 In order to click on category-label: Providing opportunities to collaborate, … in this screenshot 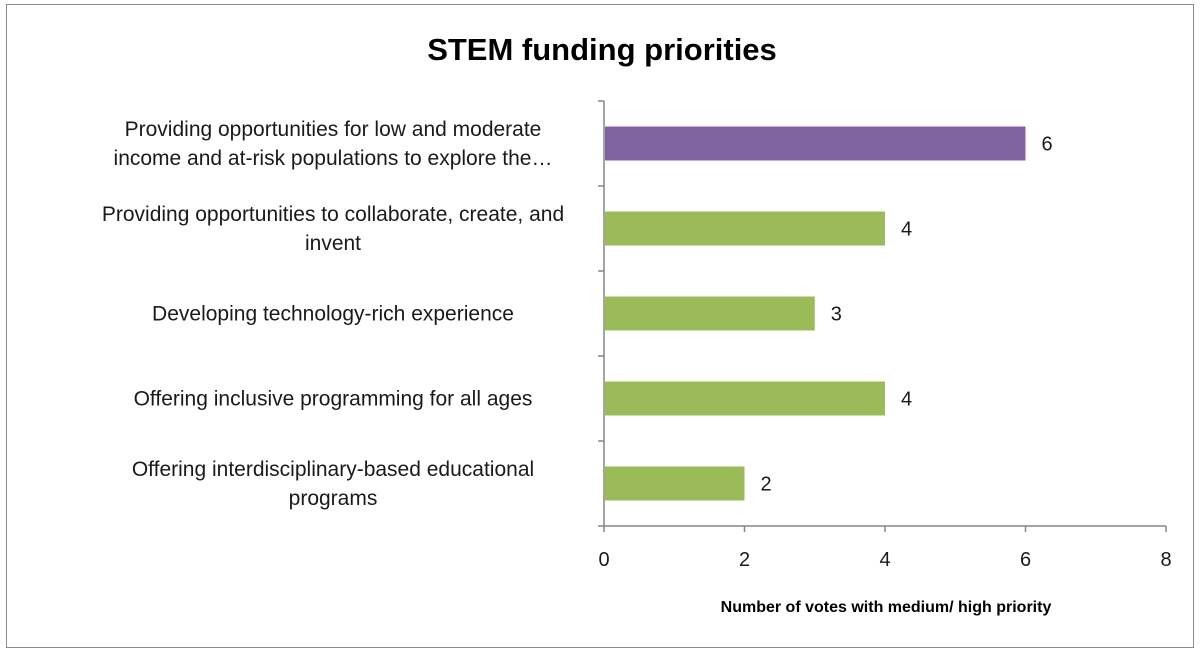, I will do `click(333, 229)`.